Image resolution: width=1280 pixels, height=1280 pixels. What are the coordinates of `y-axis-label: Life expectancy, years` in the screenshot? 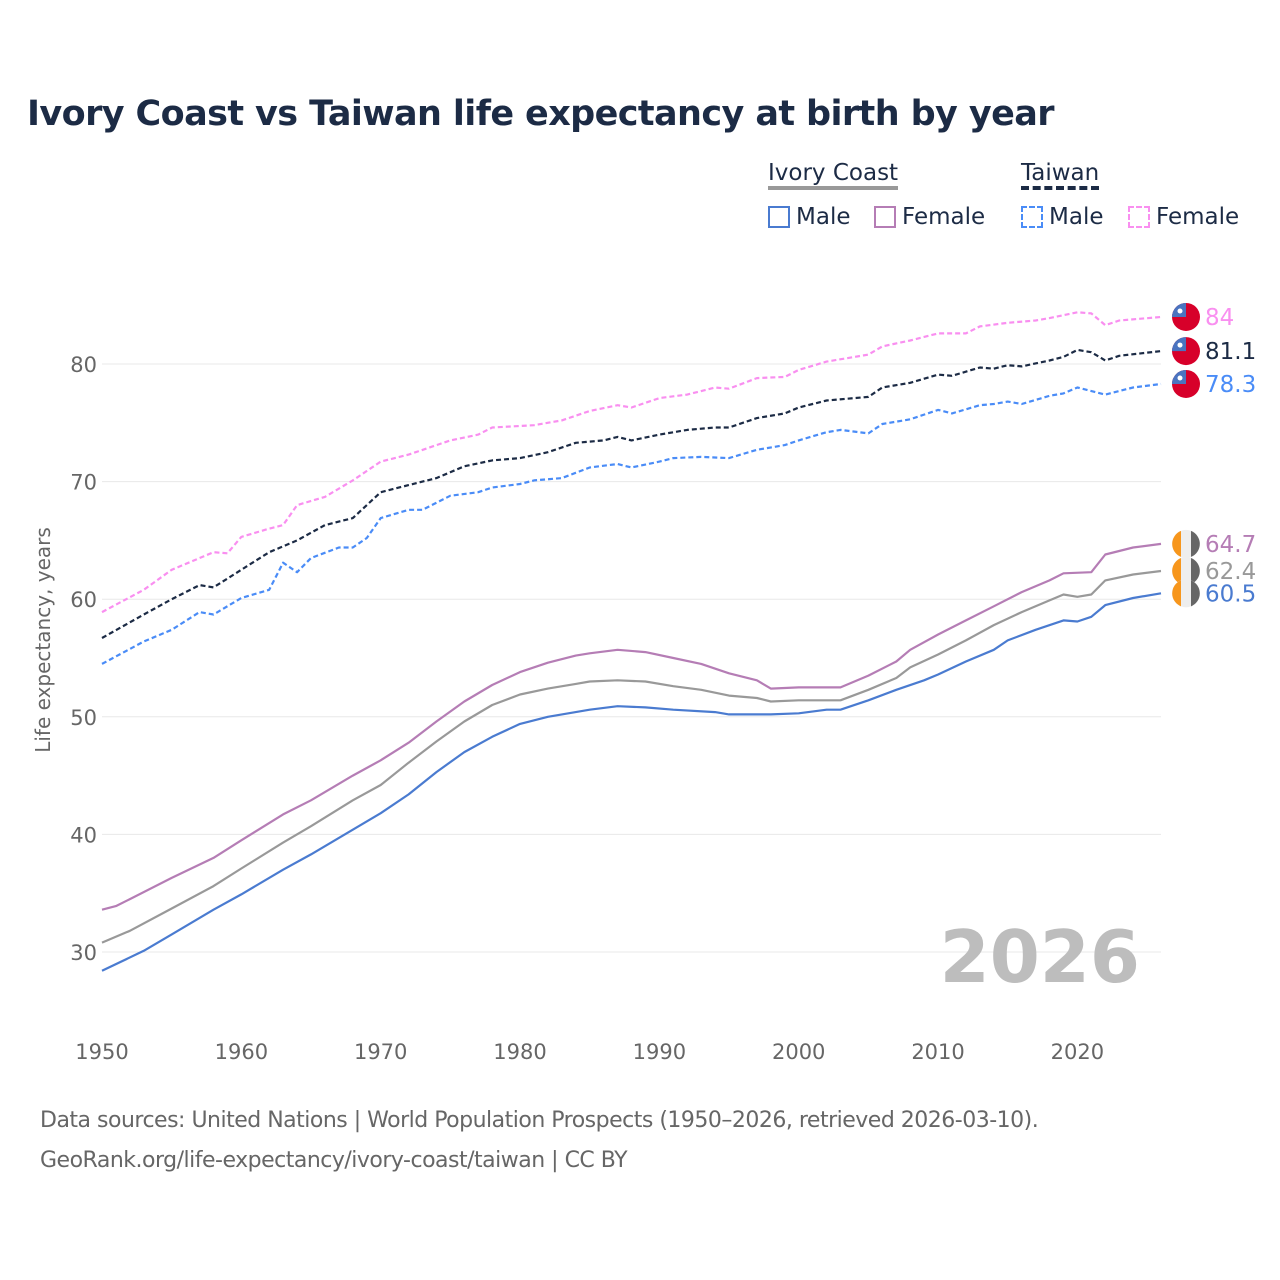 It's located at (43, 640).